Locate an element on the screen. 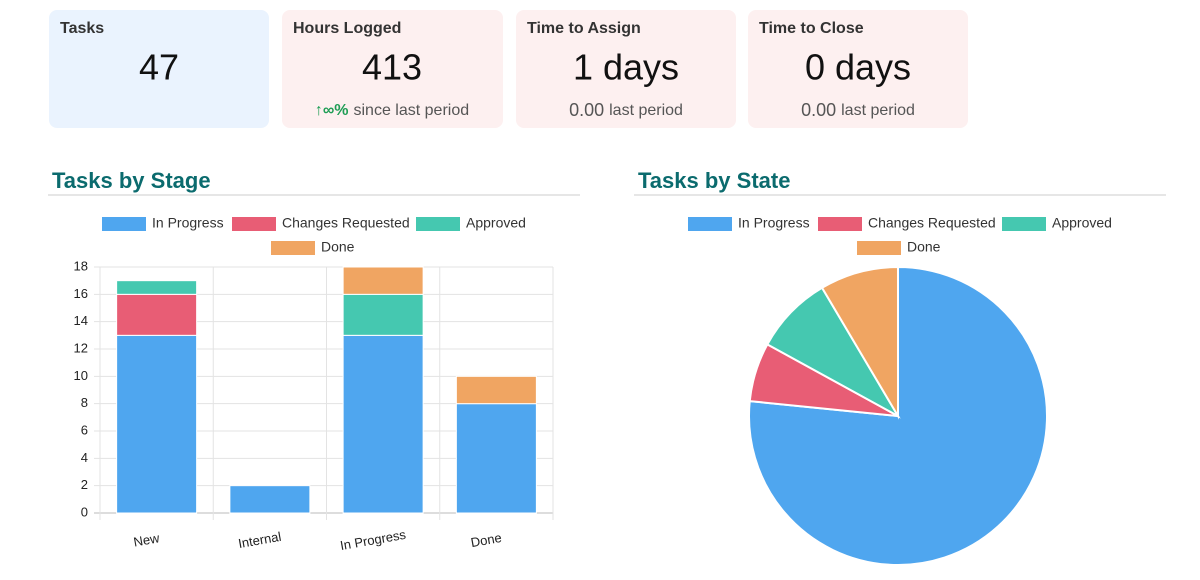 The width and height of the screenshot is (1200, 580). card-value: 1 days is located at coordinates (626, 67).